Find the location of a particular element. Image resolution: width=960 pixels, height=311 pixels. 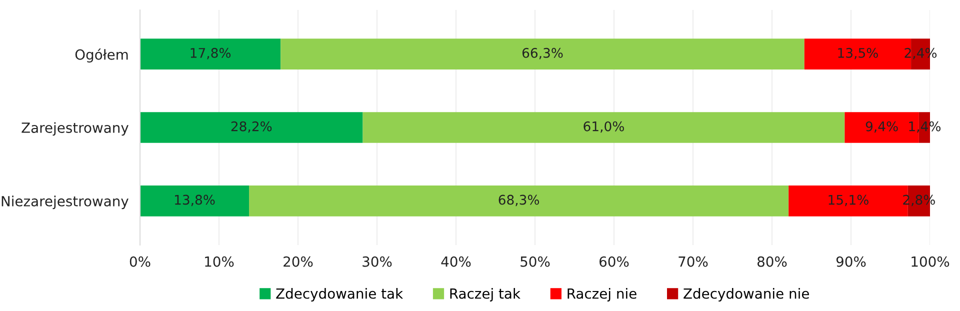

data-label: 17,8% is located at coordinates (210, 54).